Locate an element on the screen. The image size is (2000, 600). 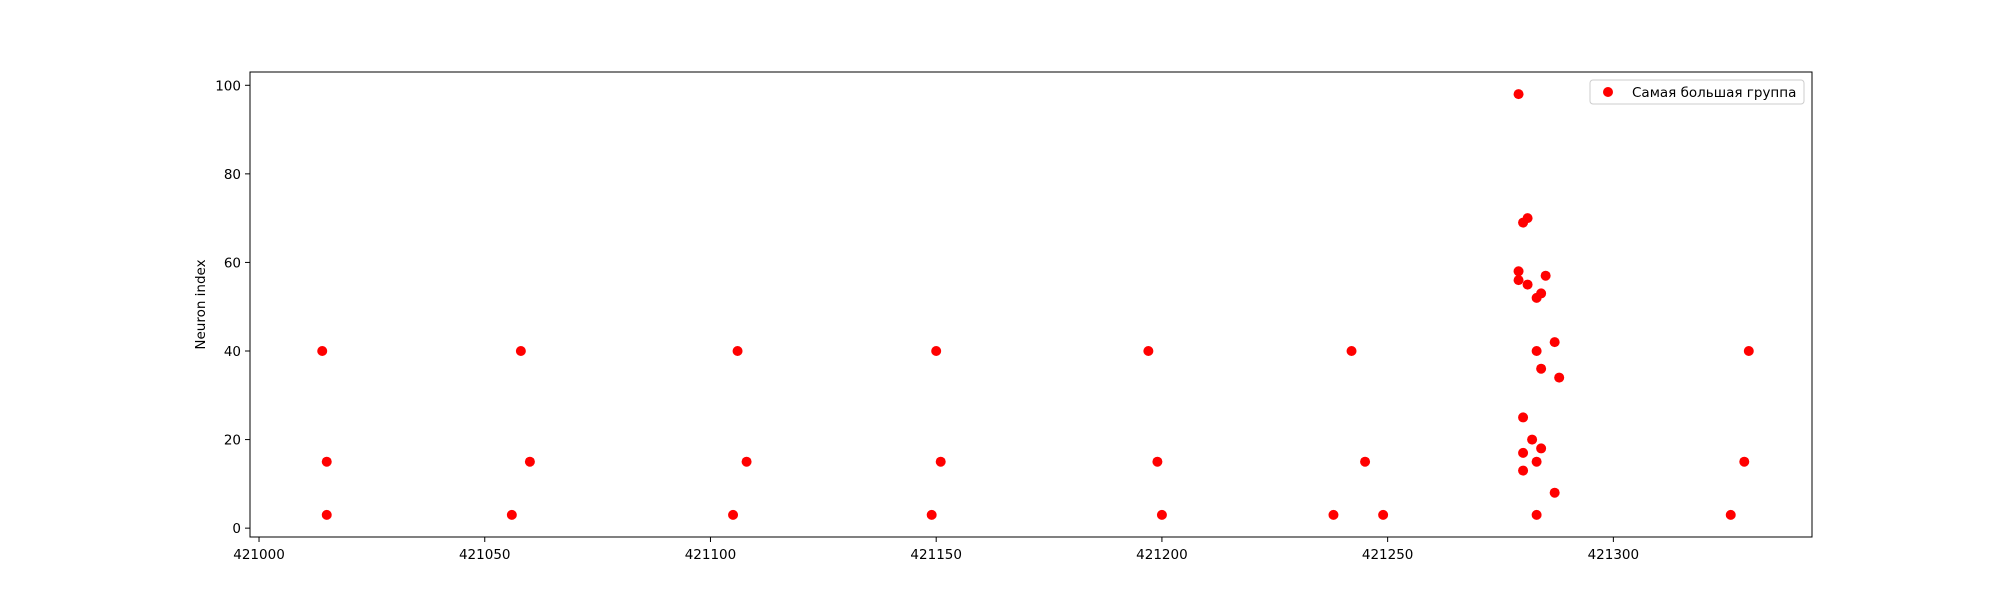
y-tick-label: 60 is located at coordinates (232, 263).